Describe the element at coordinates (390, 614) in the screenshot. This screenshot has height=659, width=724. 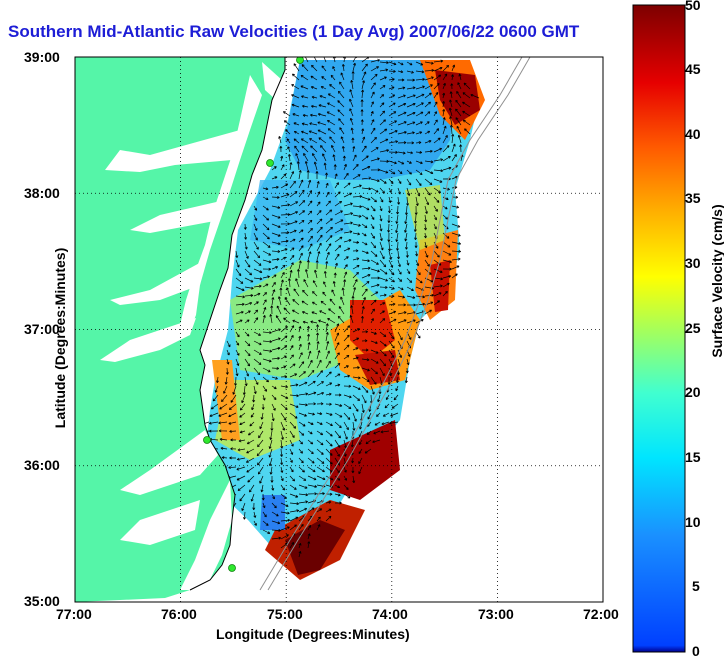
I see `x-tick-label: 74:00` at that location.